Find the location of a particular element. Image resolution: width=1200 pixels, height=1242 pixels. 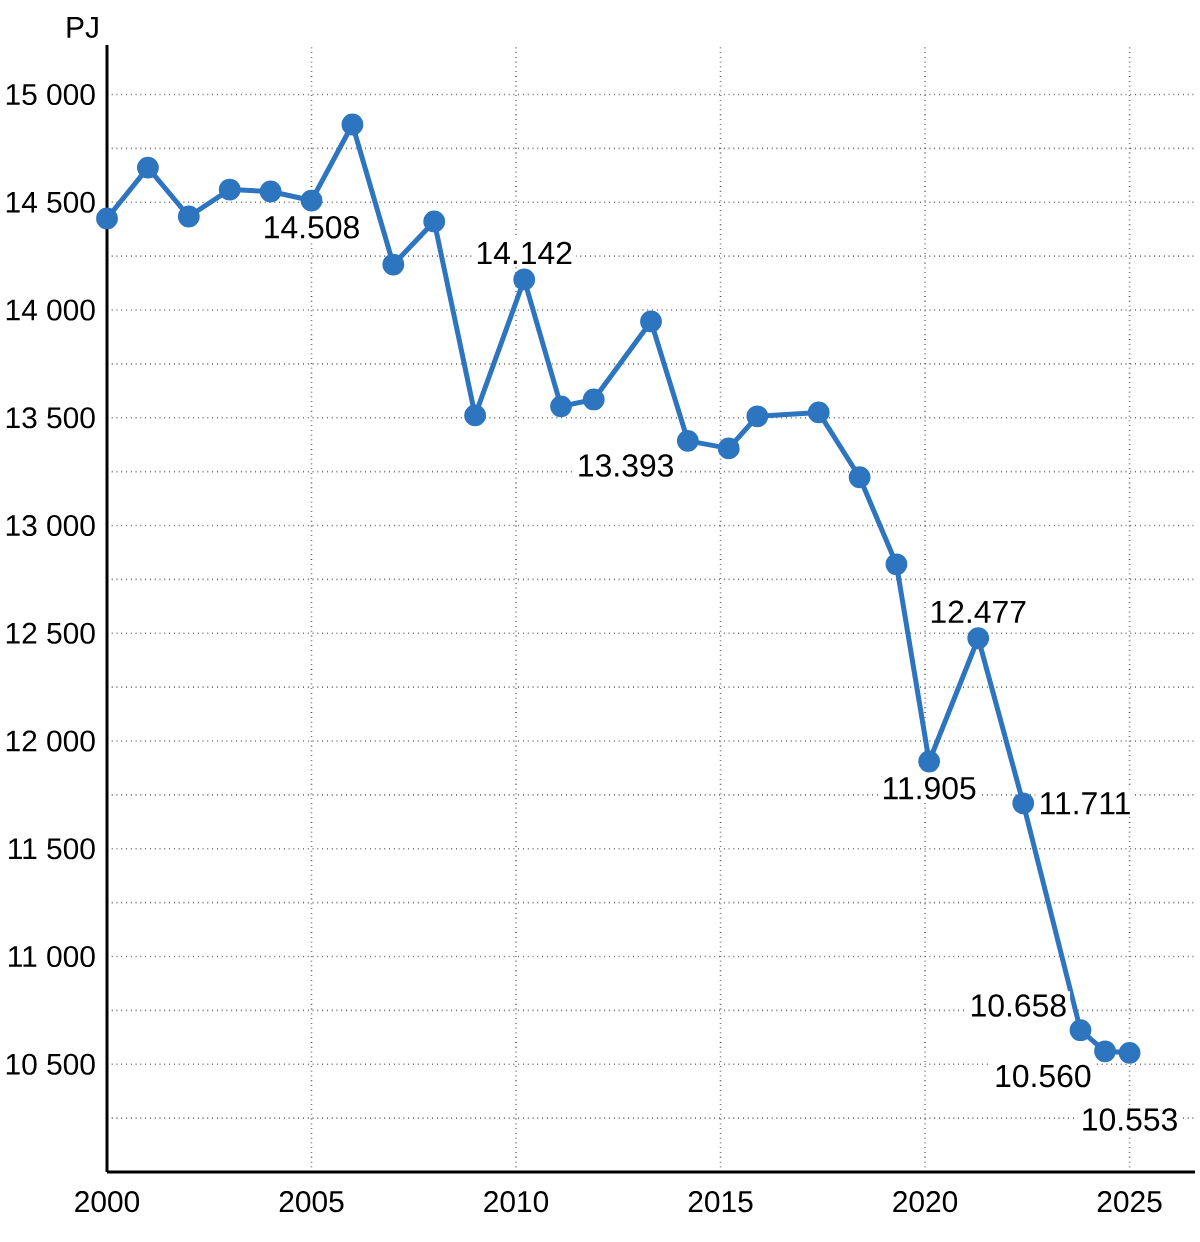

y-tick-label: 14 500 is located at coordinates (50, 202).